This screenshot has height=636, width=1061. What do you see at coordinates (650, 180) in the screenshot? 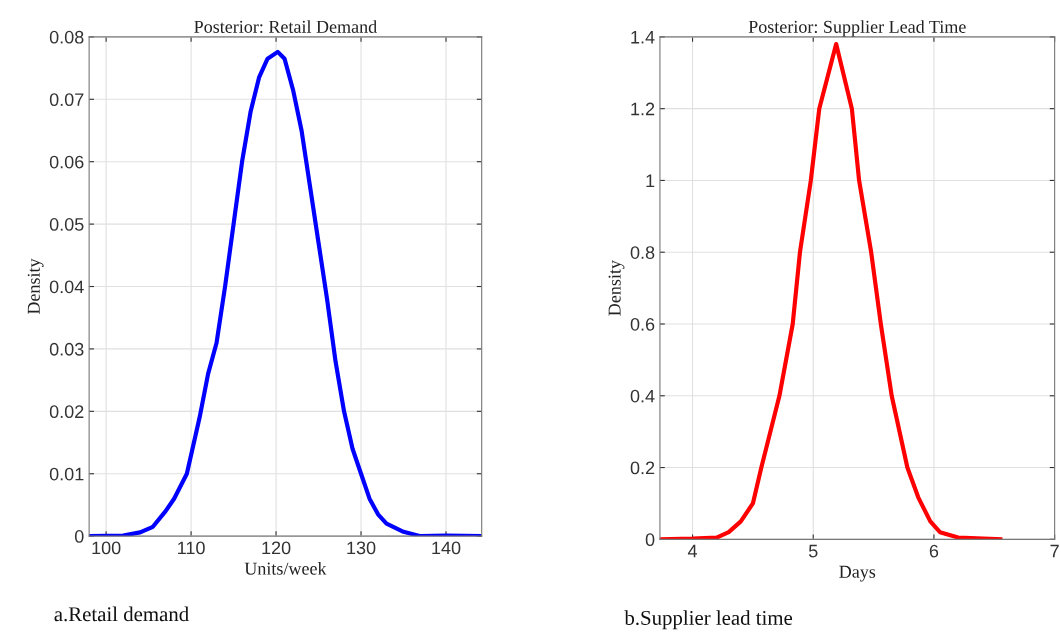
I see `y-tick-label: 1` at bounding box center [650, 180].